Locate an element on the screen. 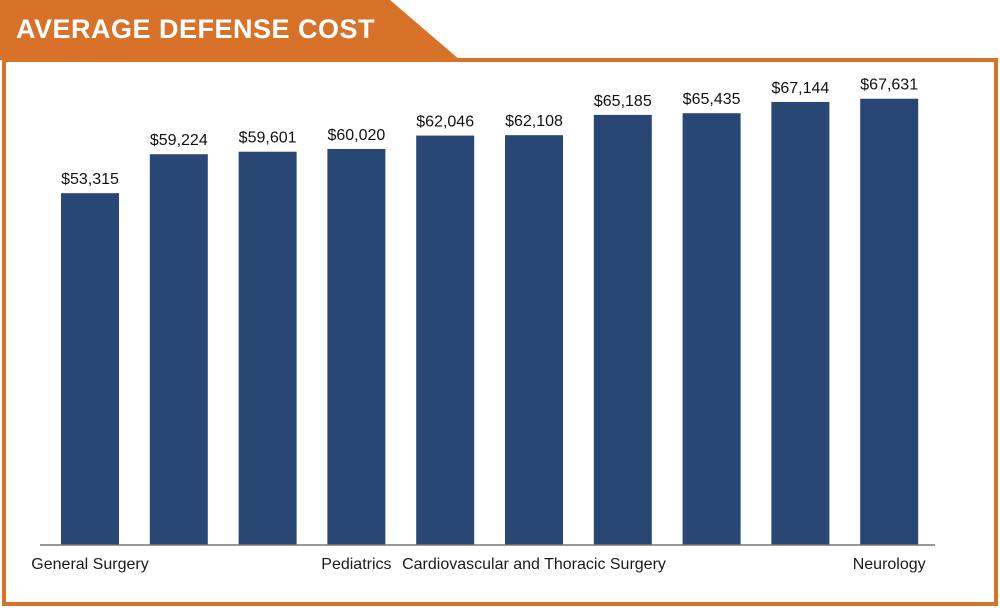  value-label-8: $65,435 is located at coordinates (712, 99).